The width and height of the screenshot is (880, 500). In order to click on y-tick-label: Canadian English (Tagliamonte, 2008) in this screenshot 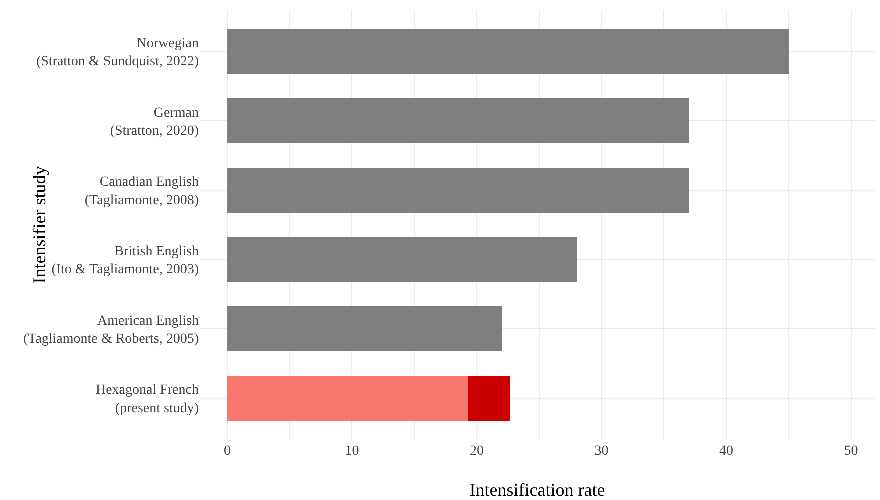, I will do `click(142, 191)`.